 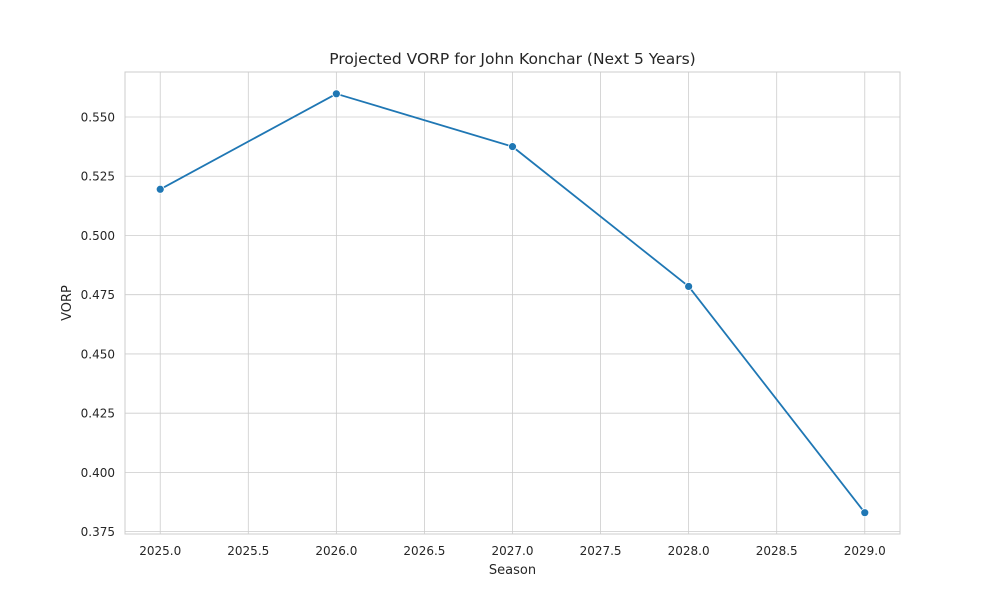 I want to click on x-tick-label: 2028.0, so click(x=689, y=551).